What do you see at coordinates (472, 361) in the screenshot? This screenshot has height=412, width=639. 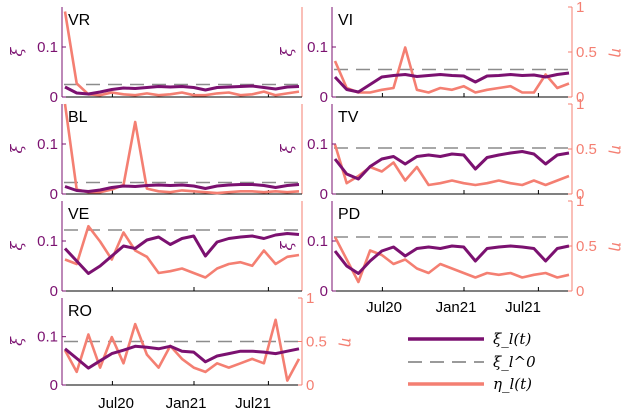 I see `legend: ξ_l(t) ξ_l^0 η_l(t)` at bounding box center [472, 361].